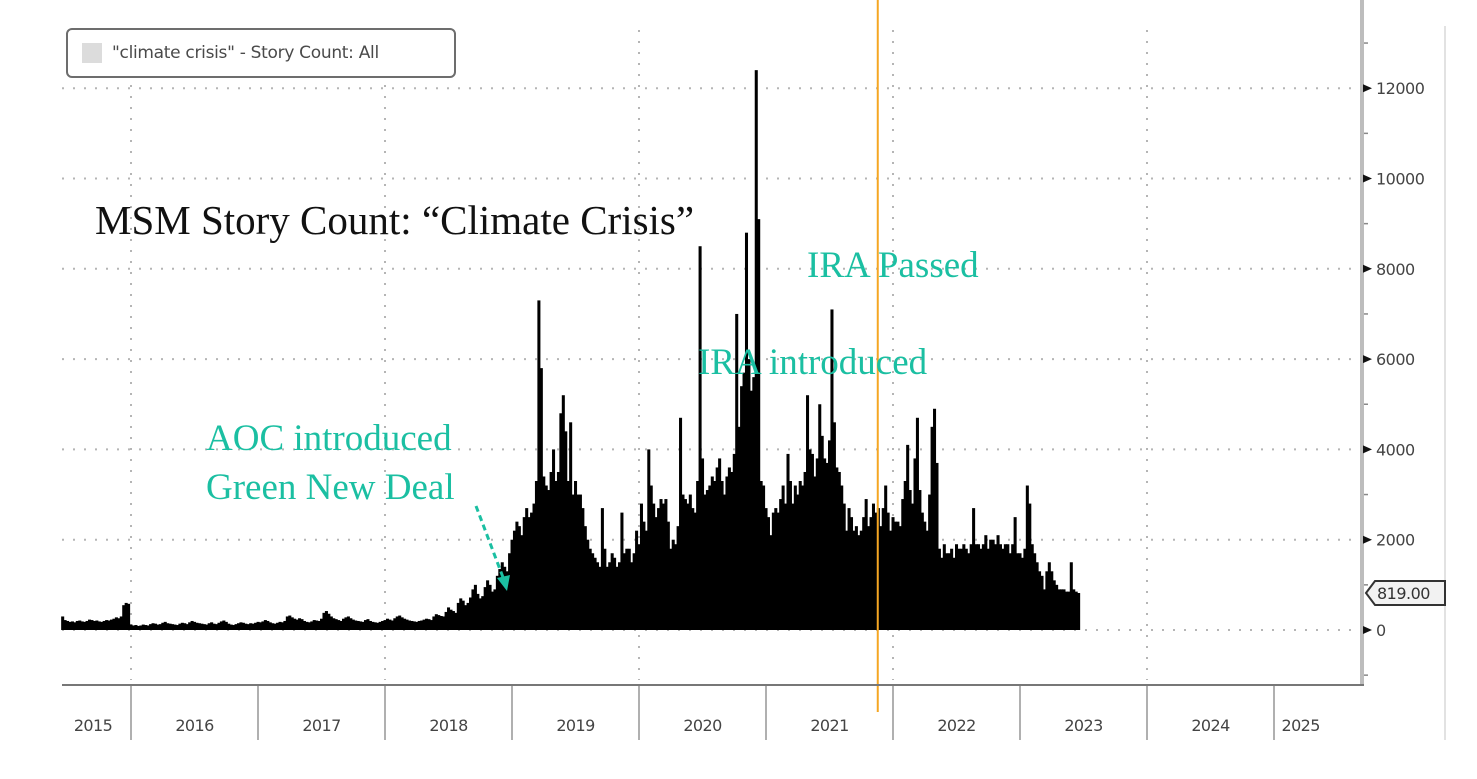  Describe the element at coordinates (321, 725) in the screenshot. I see `x-tick-label: 2017` at that location.